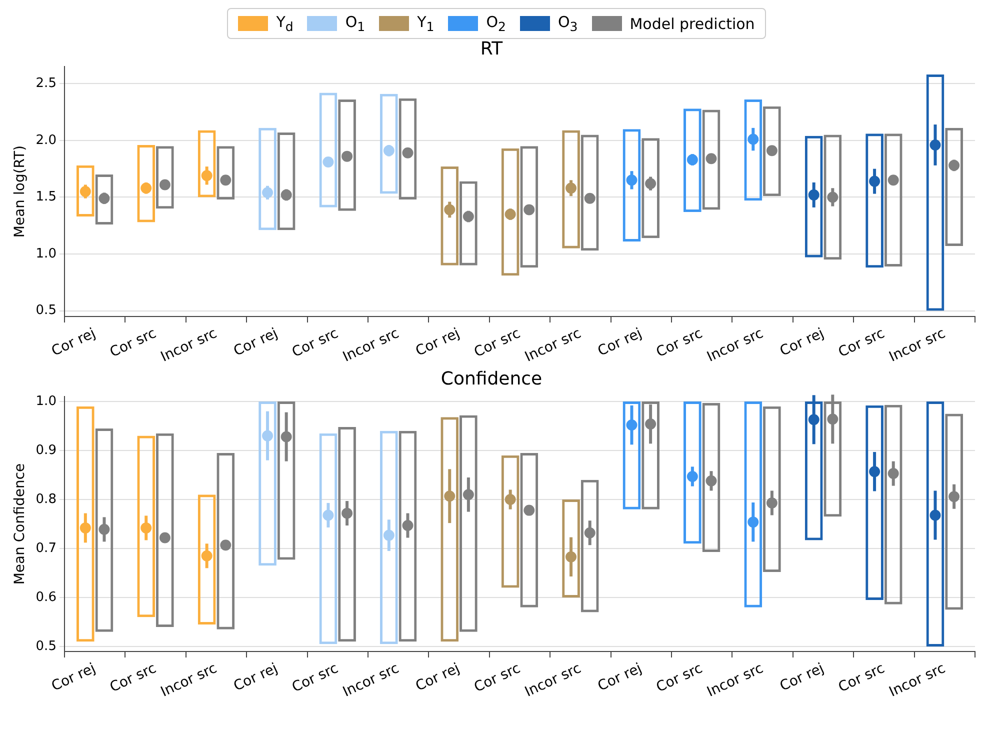 Image resolution: width=993 pixels, height=730 pixels. What do you see at coordinates (355, 23) in the screenshot?
I see `legend-label: O$_{1}$` at bounding box center [355, 23].